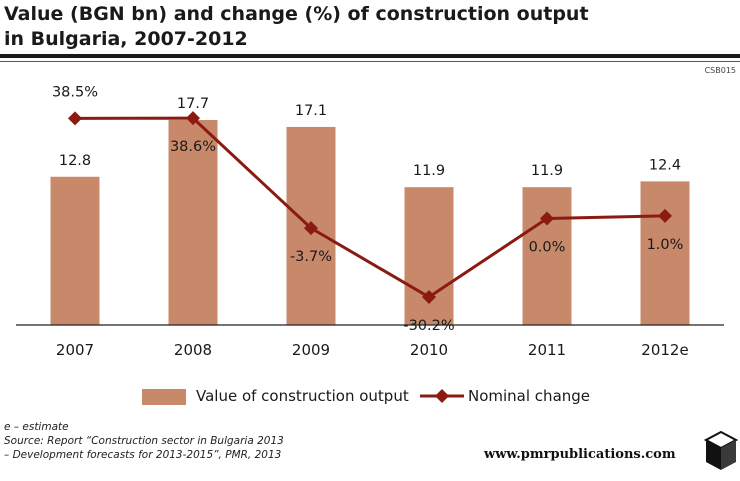  I want to click on change-value-label: 38.5%, so click(75, 92).